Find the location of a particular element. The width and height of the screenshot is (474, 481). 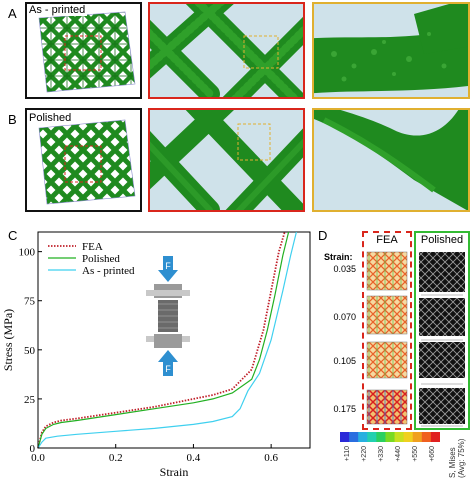

polished-title: Polished is located at coordinates (442, 240).